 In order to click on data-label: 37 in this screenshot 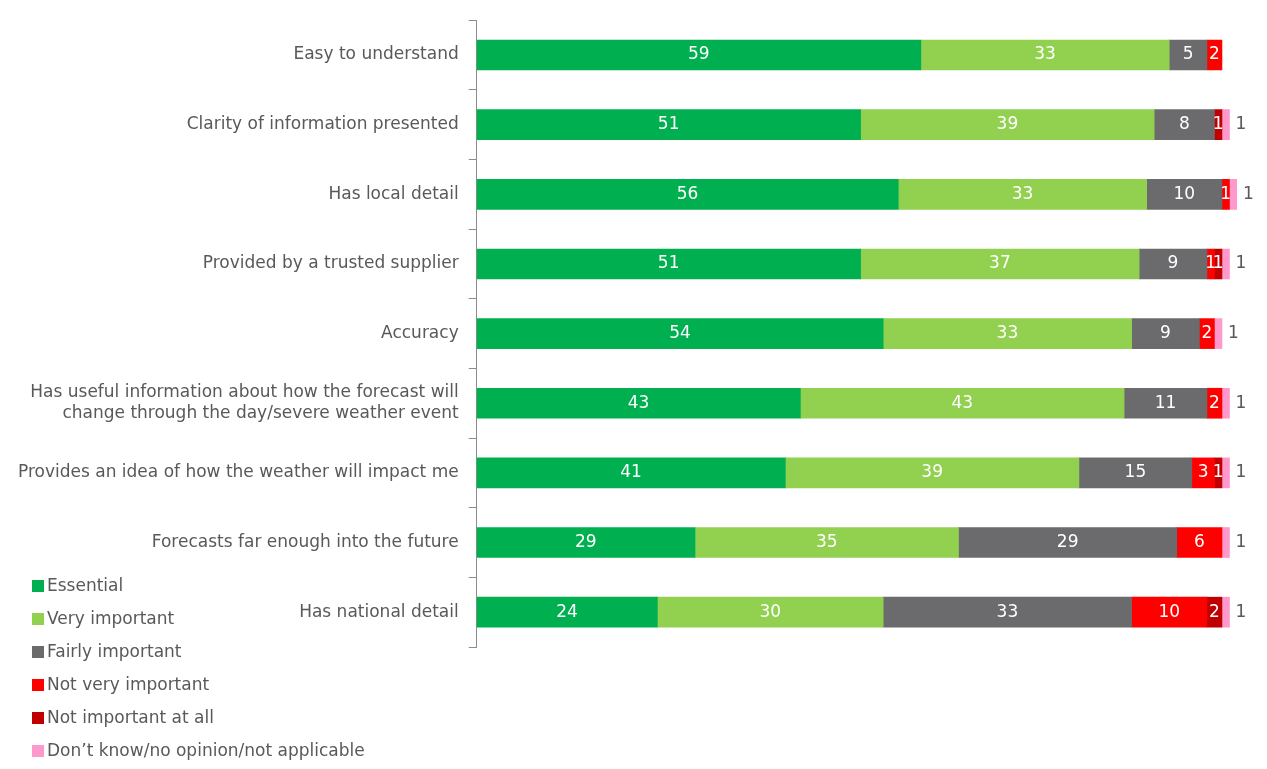, I will do `click(1000, 262)`.